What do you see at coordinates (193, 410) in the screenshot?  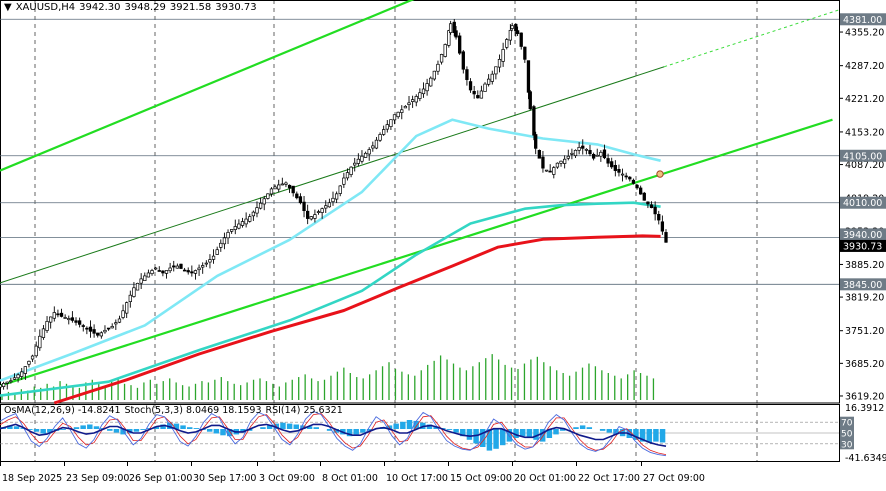 I see `stoch-label: Stoch(5,3,3) 8.0469 18.1593` at bounding box center [193, 410].